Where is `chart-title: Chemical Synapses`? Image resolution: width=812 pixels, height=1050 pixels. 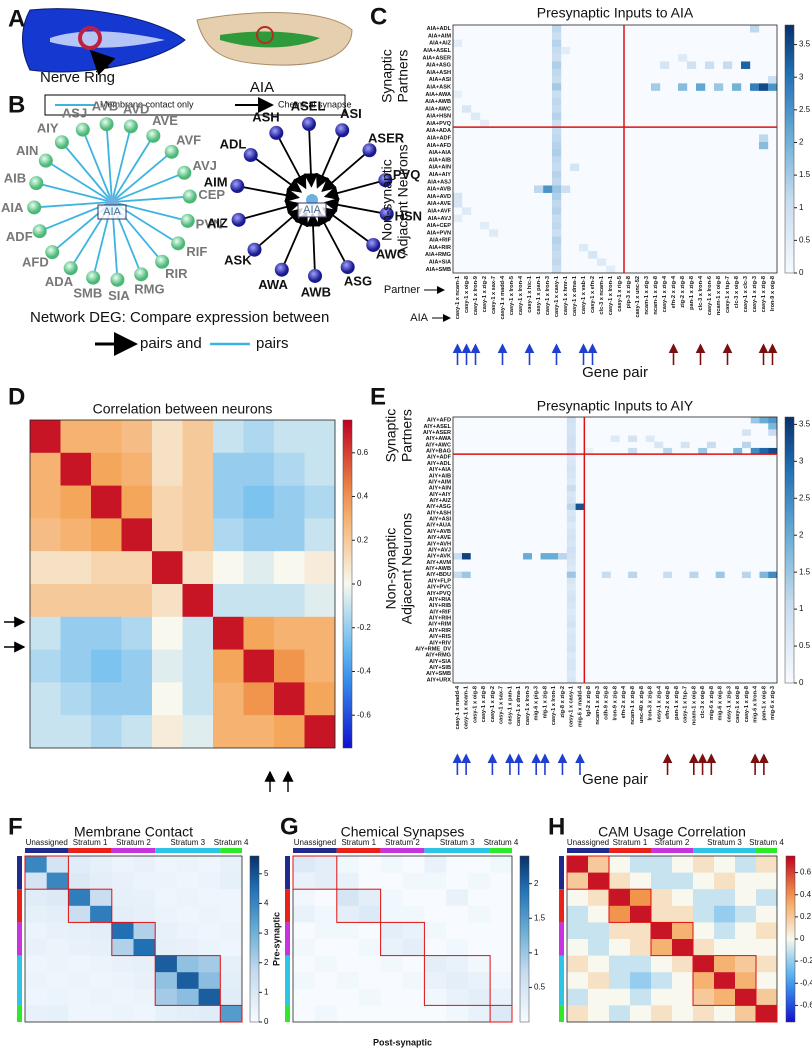
chart-title: Chemical Synapses is located at coordinates (403, 832).